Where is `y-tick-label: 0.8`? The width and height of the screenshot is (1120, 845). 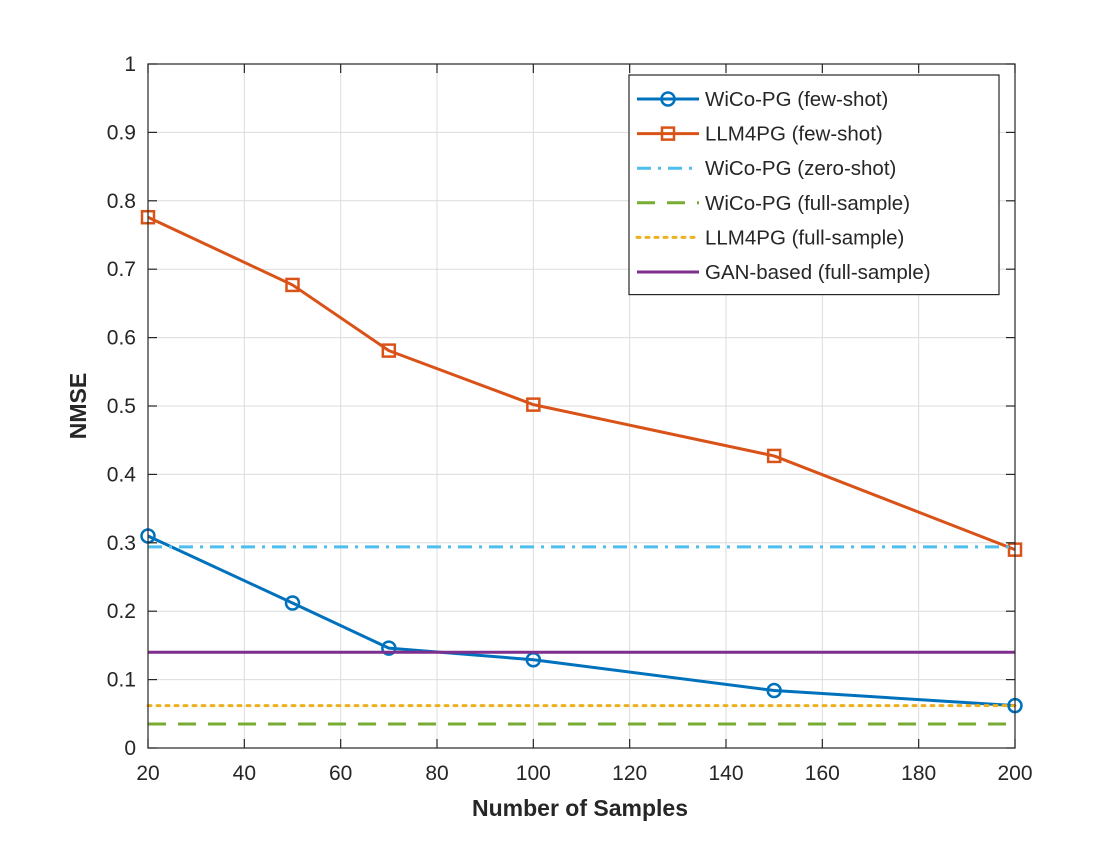
y-tick-label: 0.8 is located at coordinates (121, 201).